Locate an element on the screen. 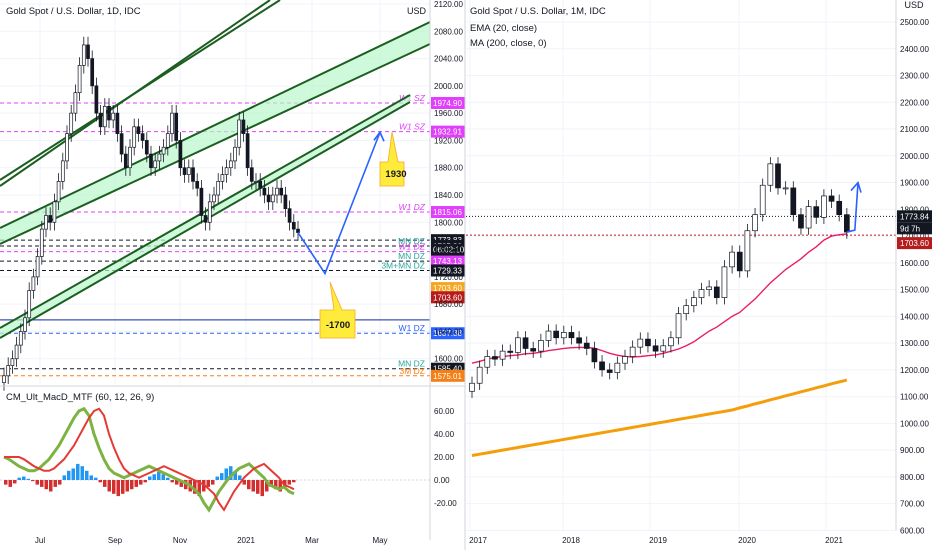 The image size is (932, 550). right-price-tick: 2100.00 is located at coordinates (914, 129).